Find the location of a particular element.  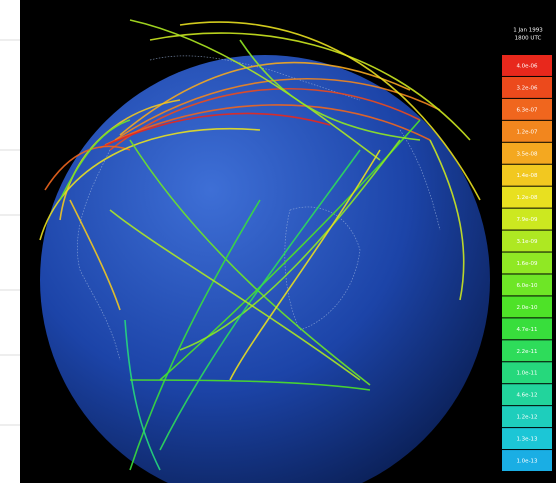

legend-label: 4.7e-11 is located at coordinates (526, 330).